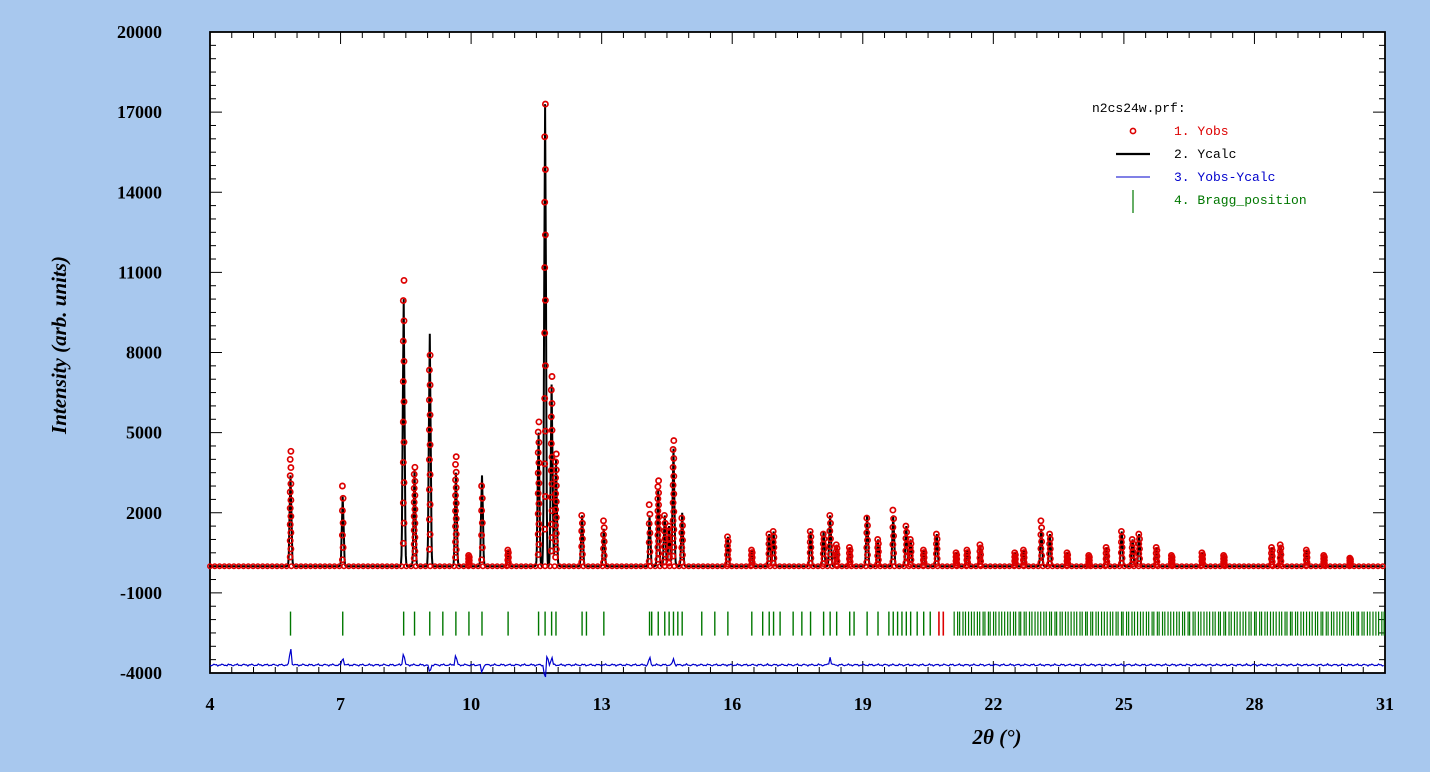  What do you see at coordinates (1205, 154) in the screenshot?
I see `legend-label: 2. Ycalc` at bounding box center [1205, 154].